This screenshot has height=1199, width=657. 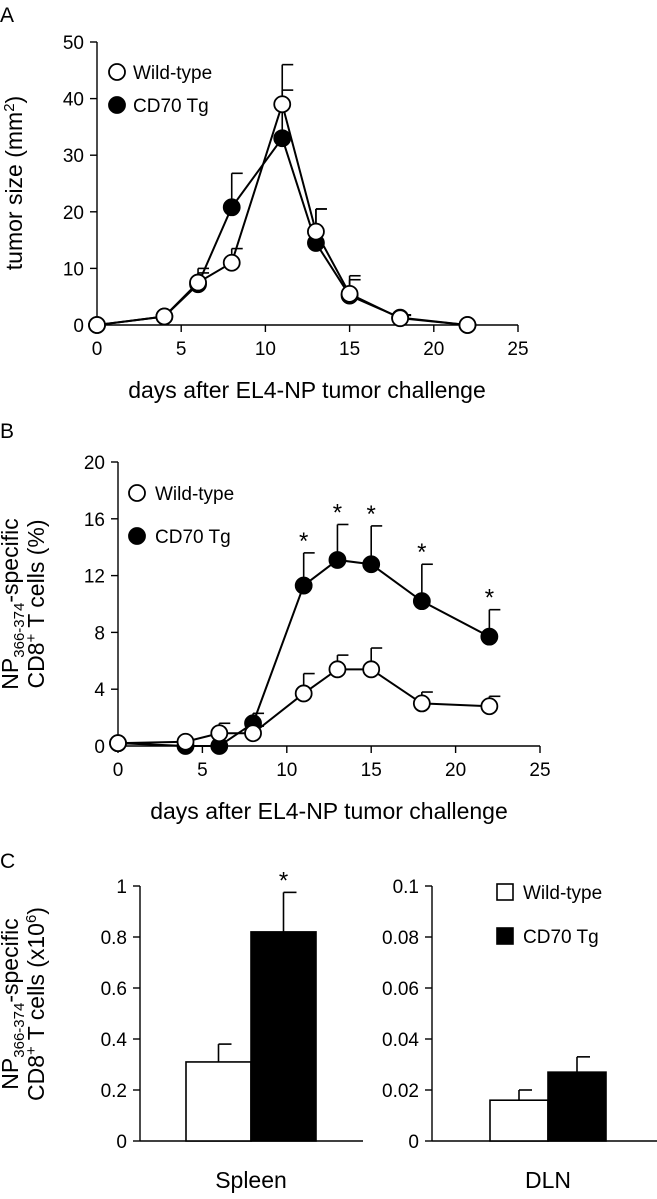 I want to click on y-tick-label: 1, so click(x=121, y=887).